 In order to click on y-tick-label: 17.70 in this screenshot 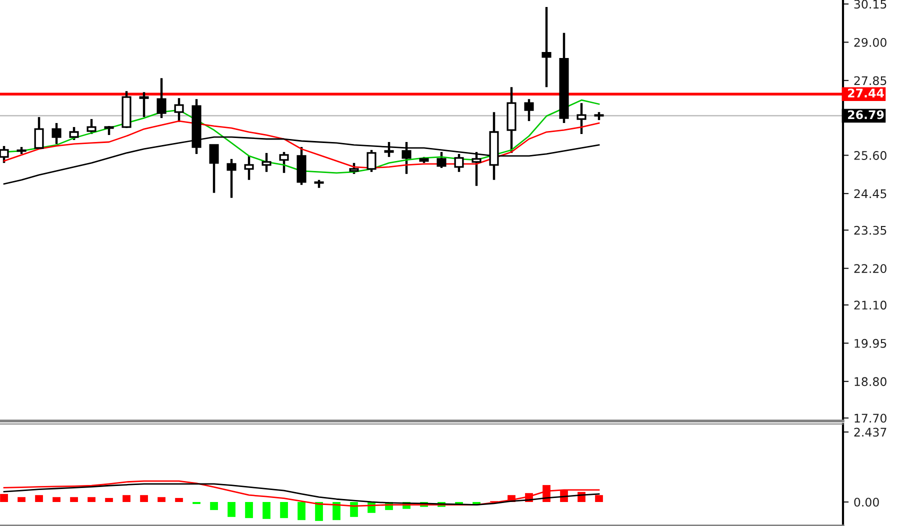, I will do `click(870, 418)`.